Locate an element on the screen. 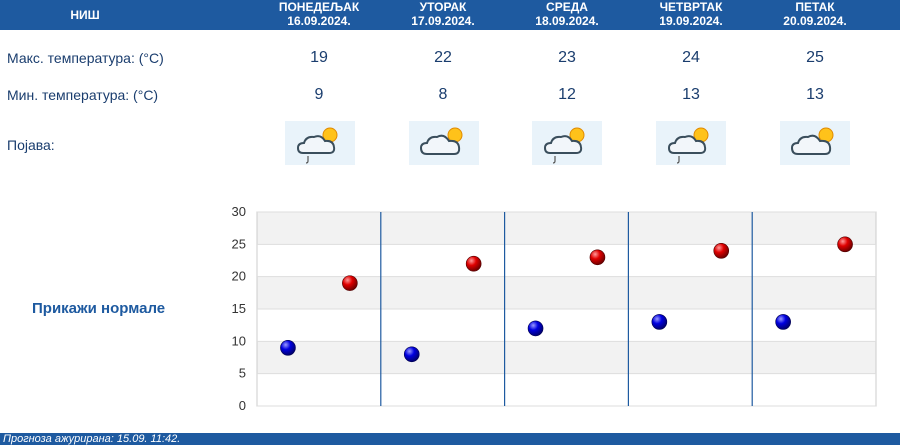 Image resolution: width=900 pixels, height=445 pixels. y-tick-label: 10 is located at coordinates (239, 340).